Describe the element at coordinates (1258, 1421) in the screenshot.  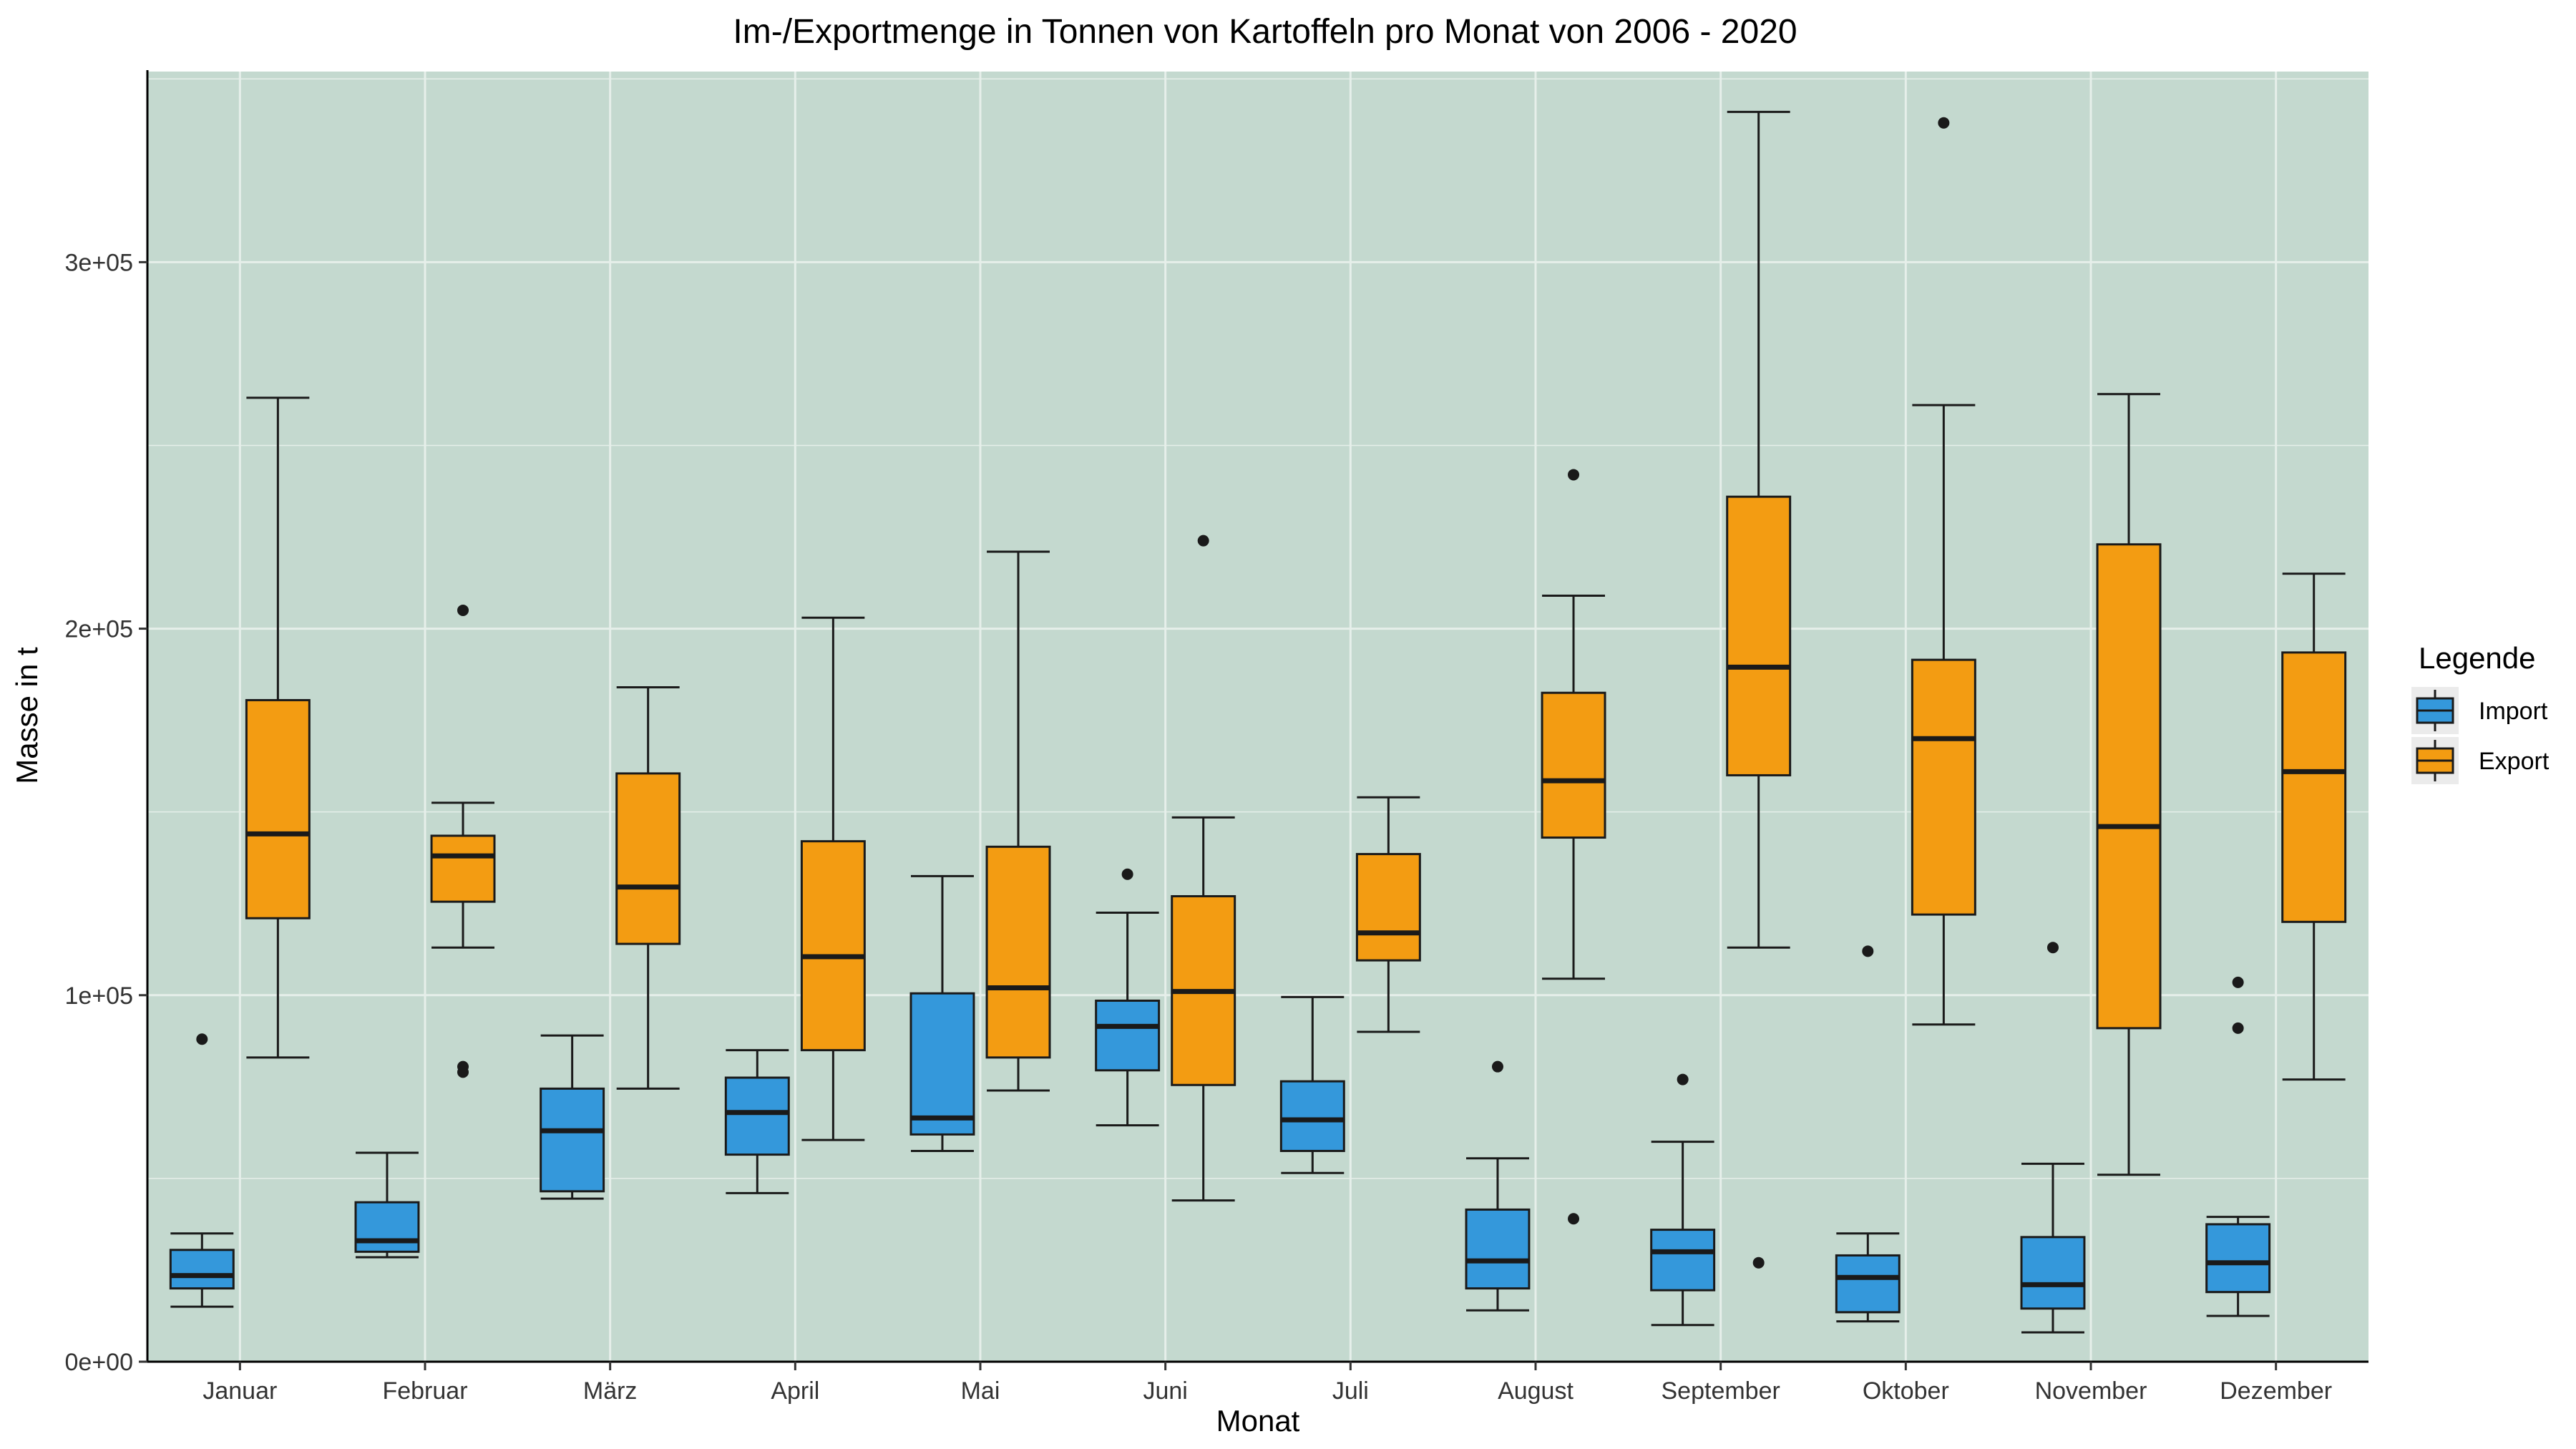
I see `x-axis-title: Monat` at that location.